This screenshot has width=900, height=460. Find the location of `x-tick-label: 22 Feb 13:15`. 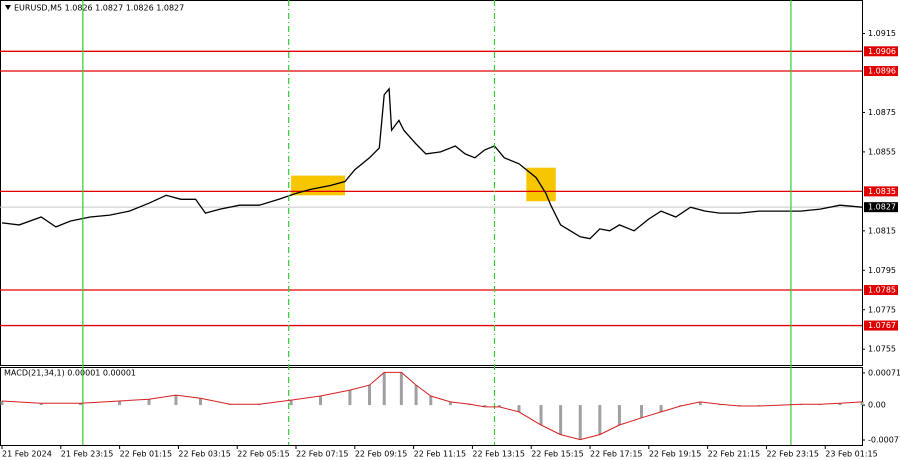

x-tick-label: 22 Feb 13:15 is located at coordinates (498, 454).